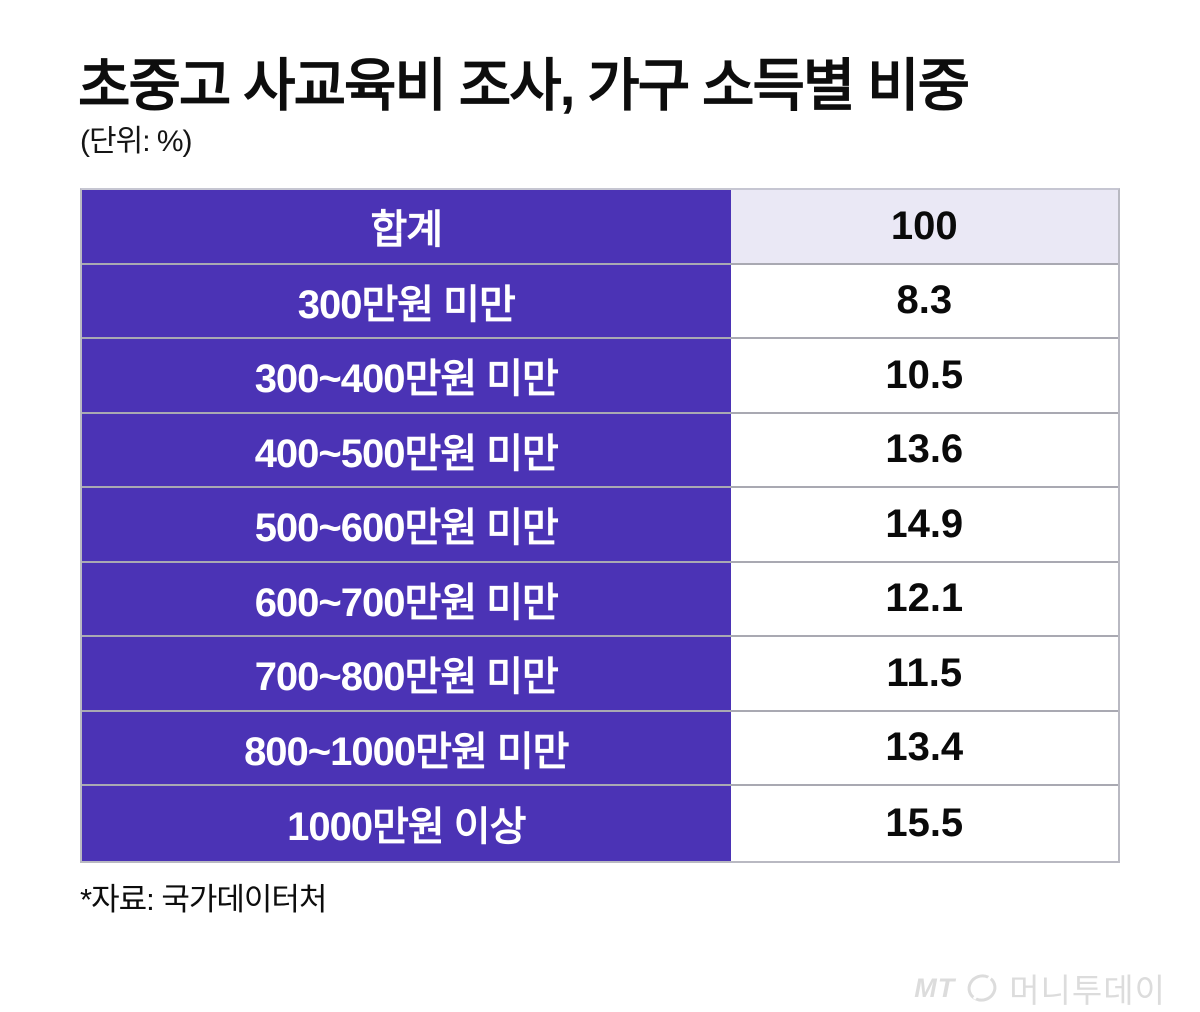 The width and height of the screenshot is (1200, 1012). Describe the element at coordinates (406, 823) in the screenshot. I see `row-label: 1000만원 이상` at that location.